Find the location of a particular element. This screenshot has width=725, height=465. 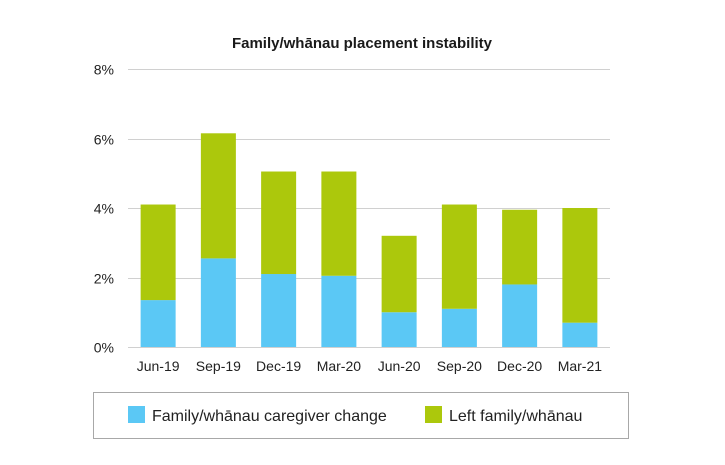

legend-swatch-caregiver-change is located at coordinates (136, 414).